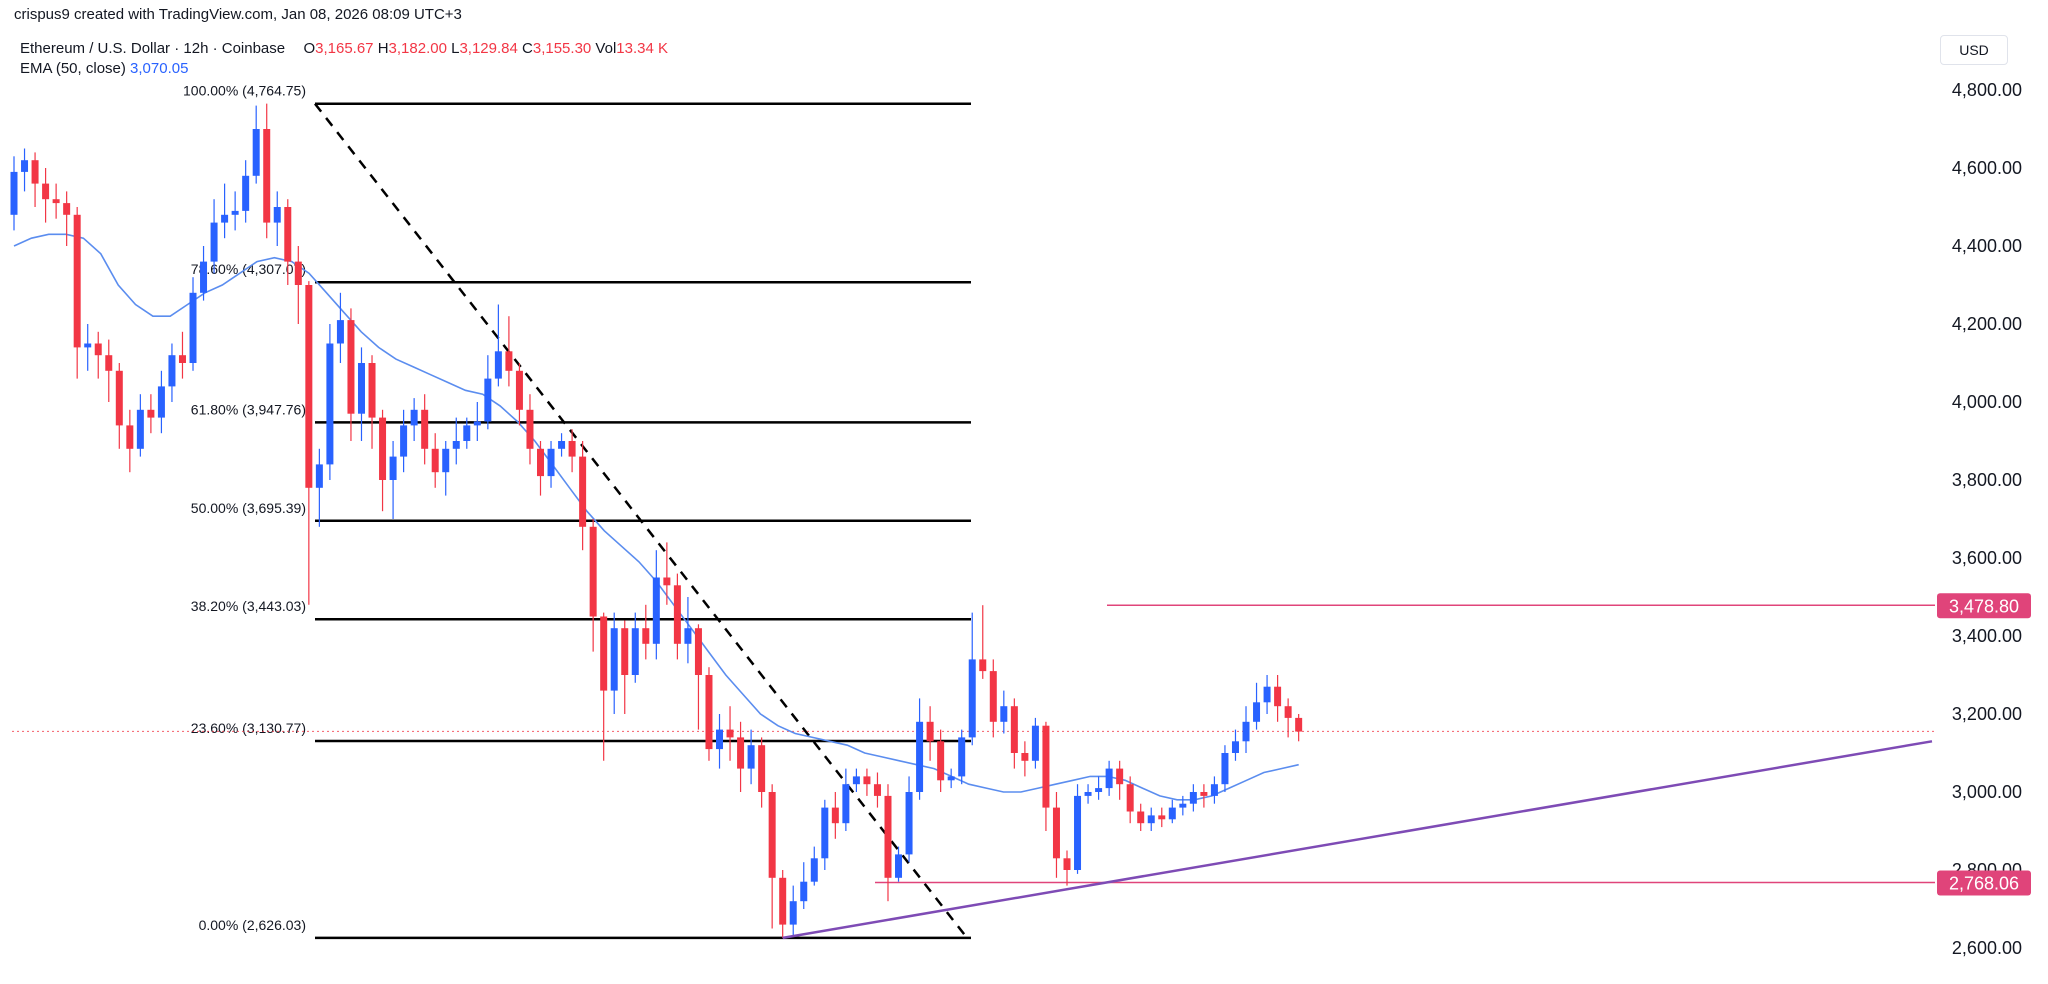  What do you see at coordinates (488, 48) in the screenshot?
I see `low-value: 3,129.84` at bounding box center [488, 48].